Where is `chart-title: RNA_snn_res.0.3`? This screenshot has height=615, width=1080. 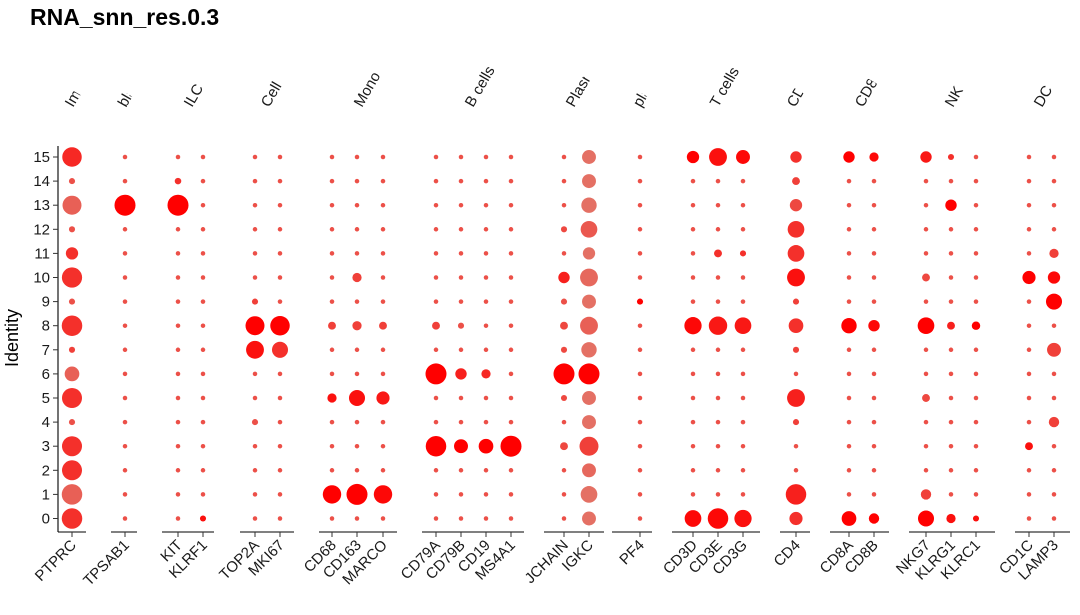 chart-title: RNA_snn_res.0.3 is located at coordinates (124, 17).